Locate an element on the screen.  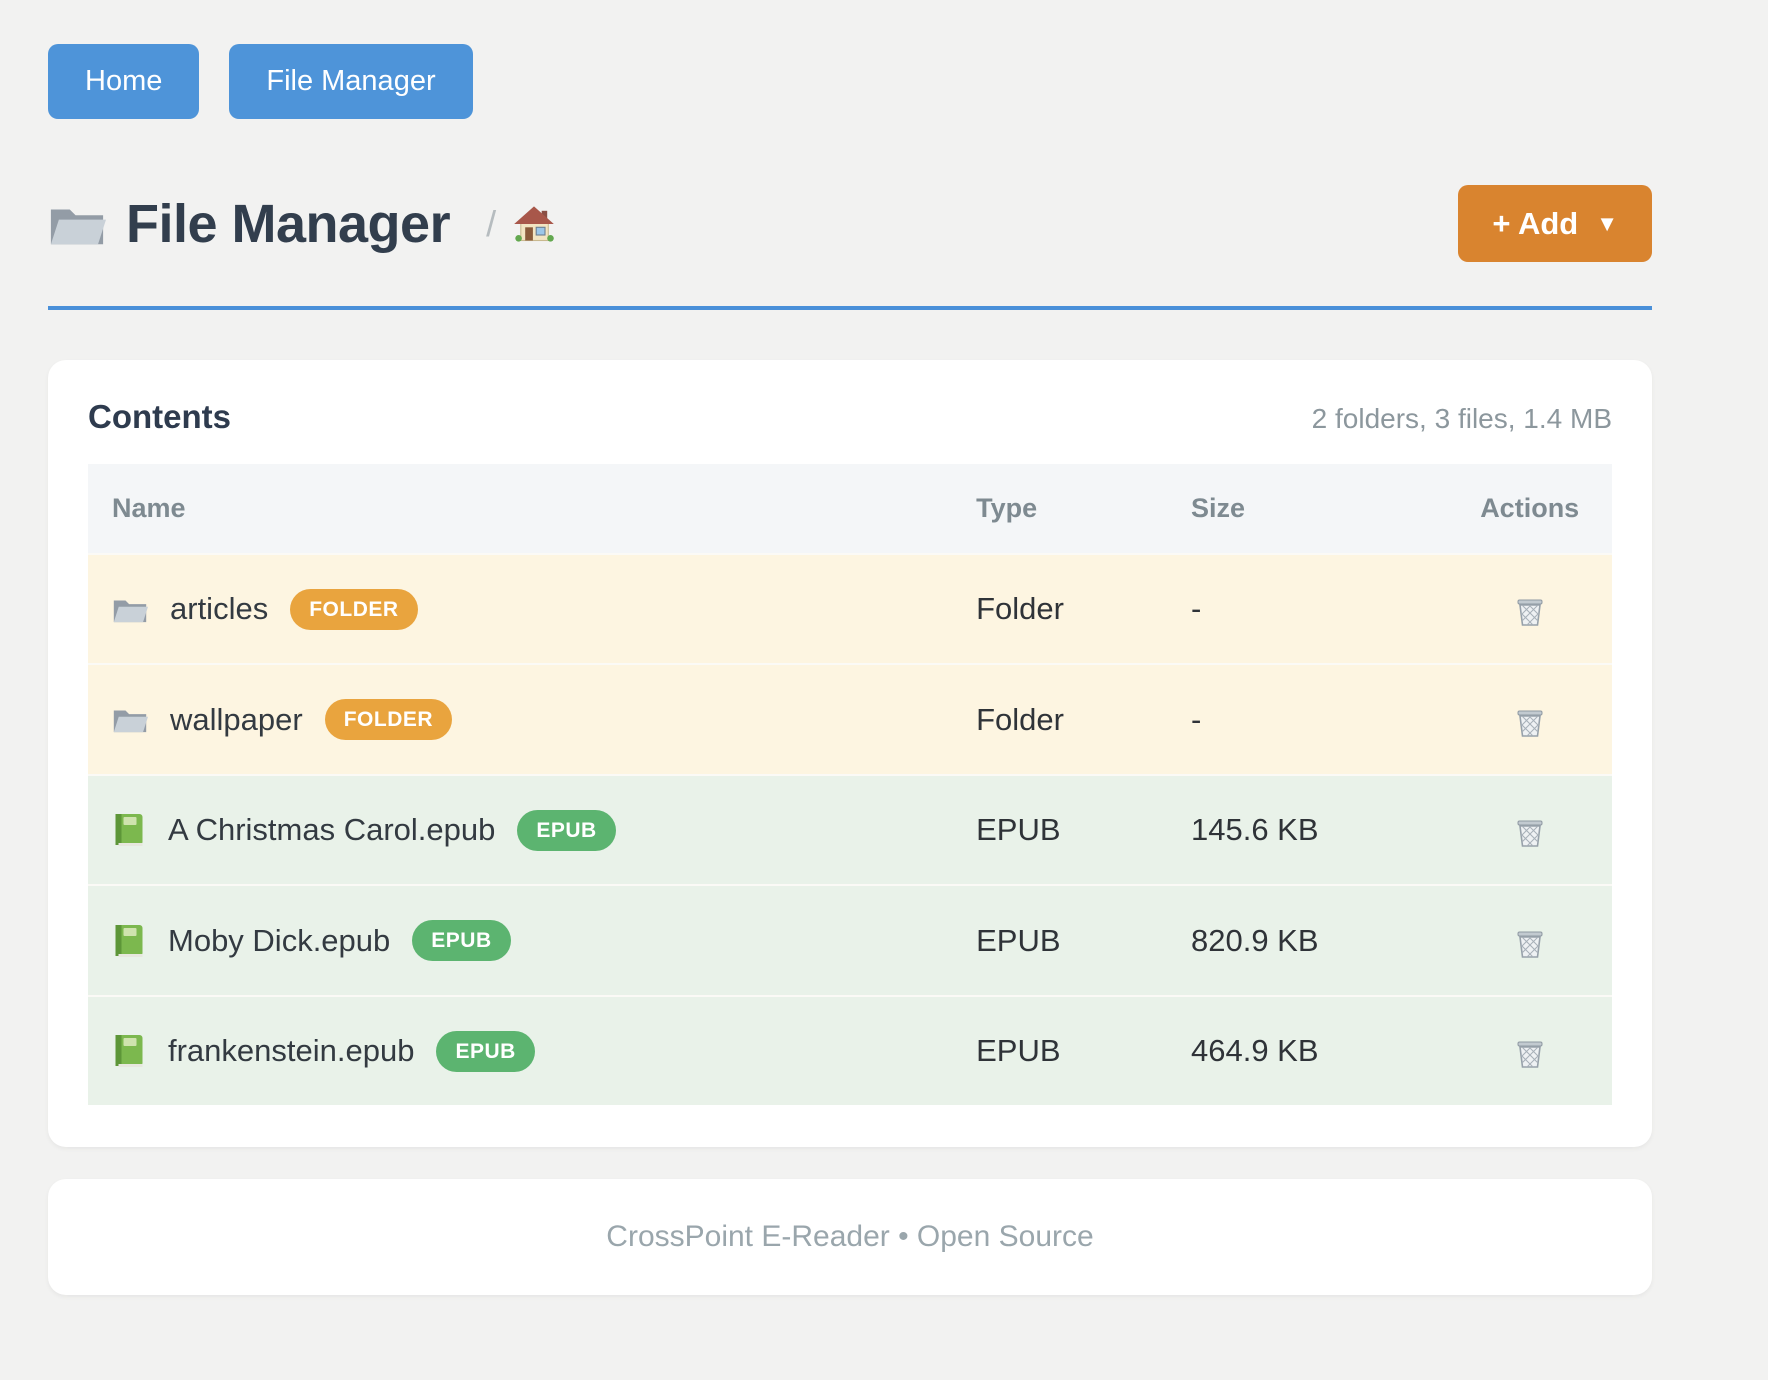
table-header-row: Name Type Size Actions is located at coordinates (850, 509).